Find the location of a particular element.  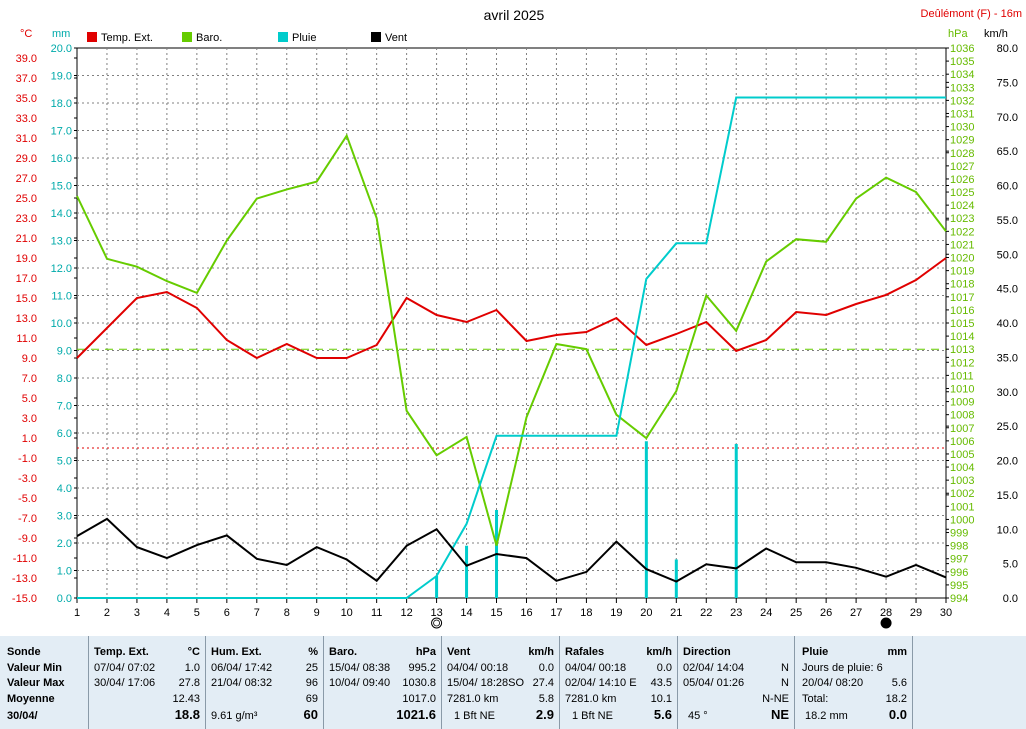

wind-tick-label: 55.0 is located at coordinates (1007, 221).